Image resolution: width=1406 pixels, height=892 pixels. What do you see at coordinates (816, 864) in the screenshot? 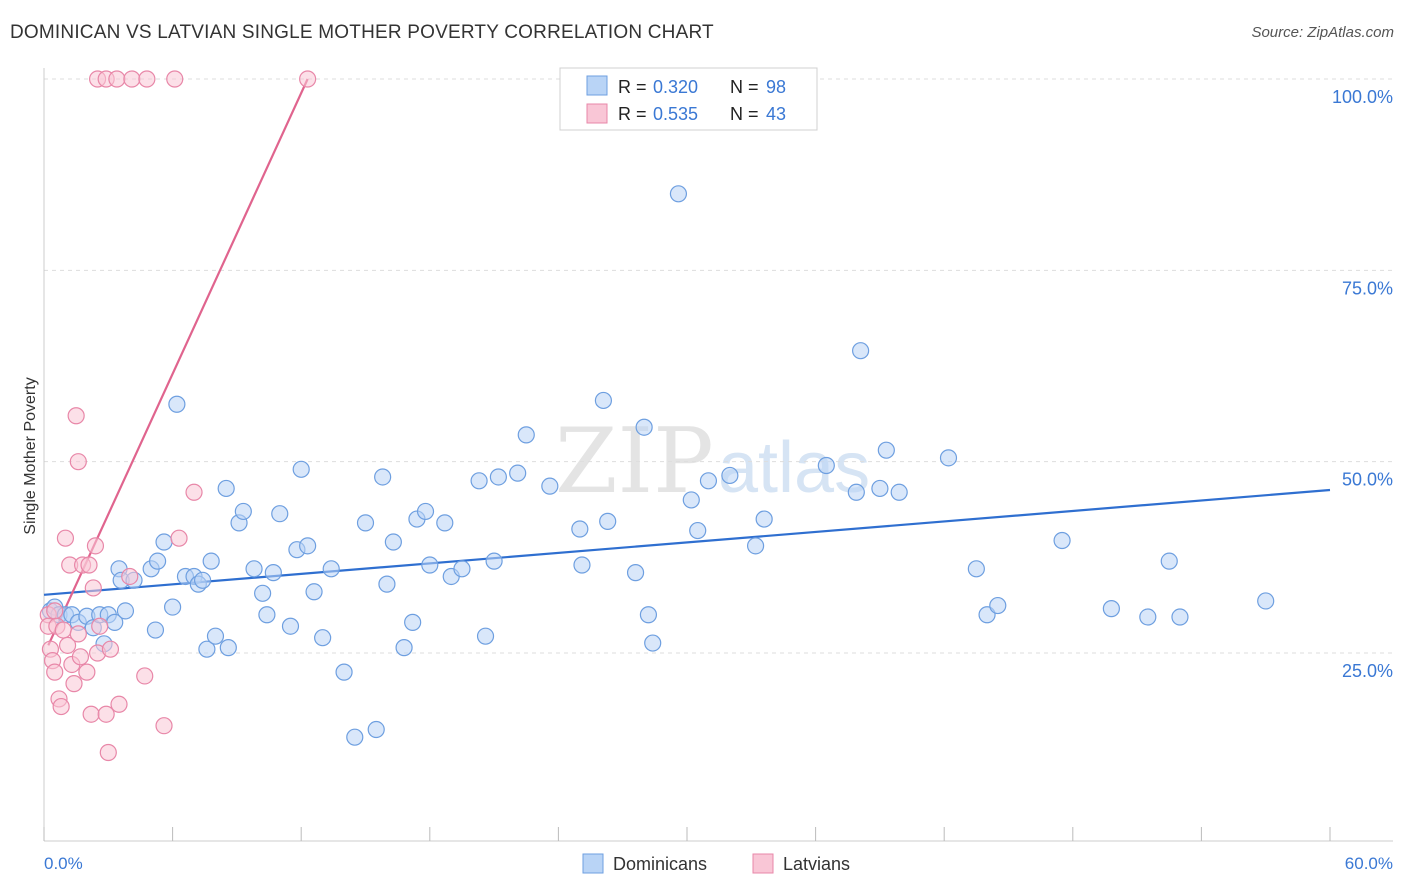
I see `legend-label-latvians: Latvians` at bounding box center [816, 864].